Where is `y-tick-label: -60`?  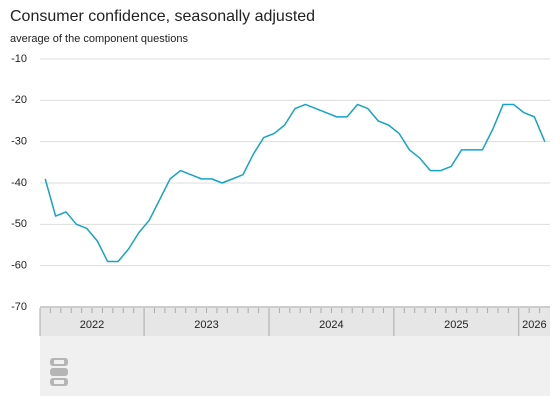 y-tick-label: -60 is located at coordinates (19, 266).